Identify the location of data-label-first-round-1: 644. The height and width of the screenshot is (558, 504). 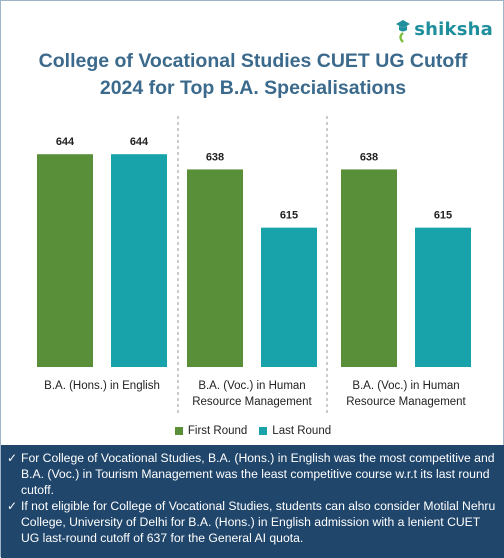
(65, 142).